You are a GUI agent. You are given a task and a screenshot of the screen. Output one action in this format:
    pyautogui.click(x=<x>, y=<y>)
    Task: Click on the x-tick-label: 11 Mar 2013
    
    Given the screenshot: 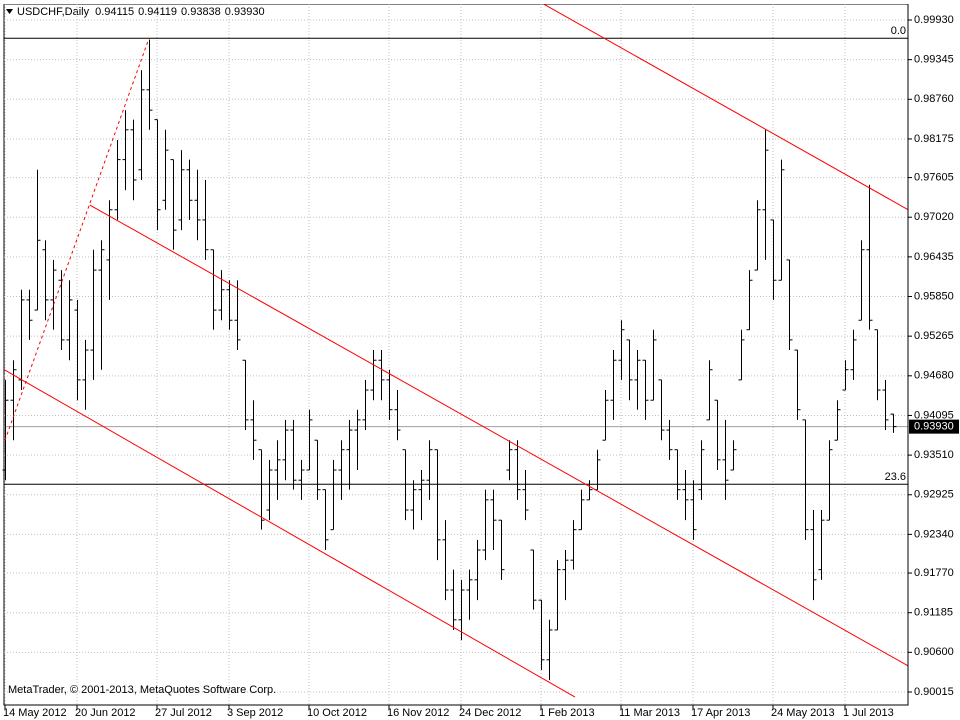 What is the action you would take?
    pyautogui.click(x=649, y=713)
    